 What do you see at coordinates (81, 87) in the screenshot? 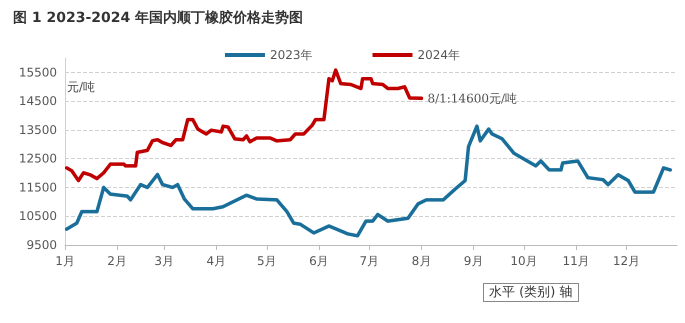
I see `y-axis-title: 元/吨` at bounding box center [81, 87].